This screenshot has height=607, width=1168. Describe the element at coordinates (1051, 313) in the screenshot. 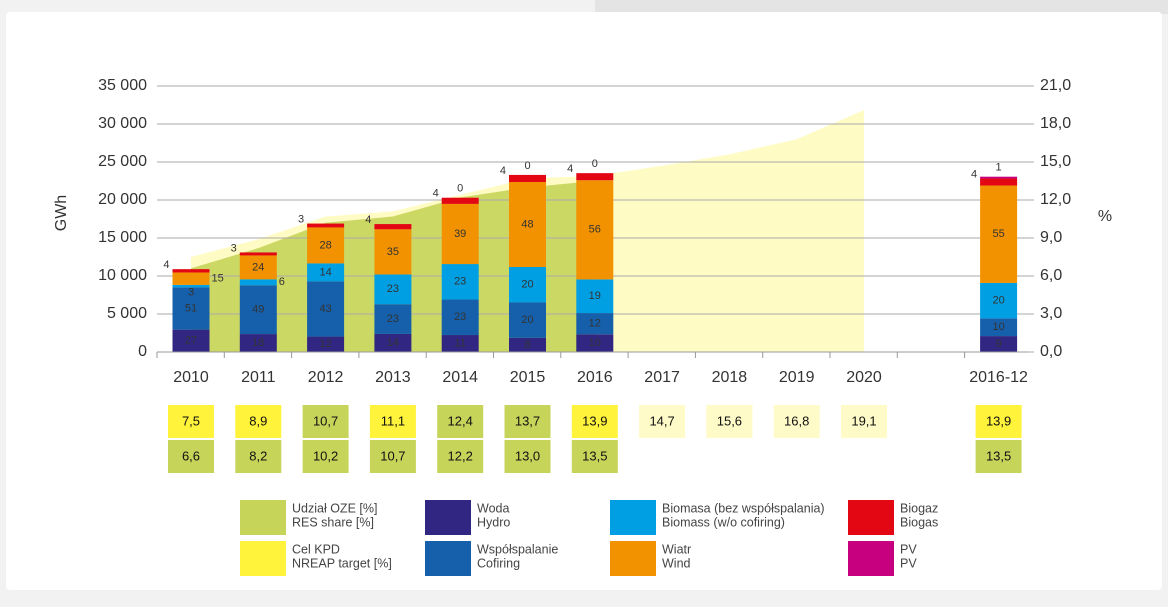

I see `y2-tick-label: 3,0` at that location.